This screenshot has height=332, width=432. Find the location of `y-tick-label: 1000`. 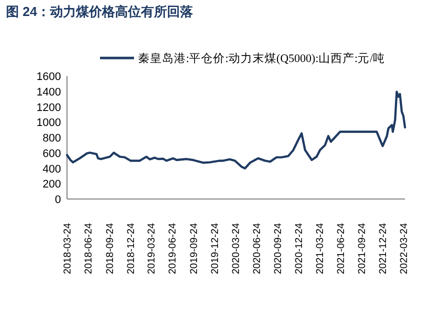

y-tick-label: 1000 is located at coordinates (48, 123).